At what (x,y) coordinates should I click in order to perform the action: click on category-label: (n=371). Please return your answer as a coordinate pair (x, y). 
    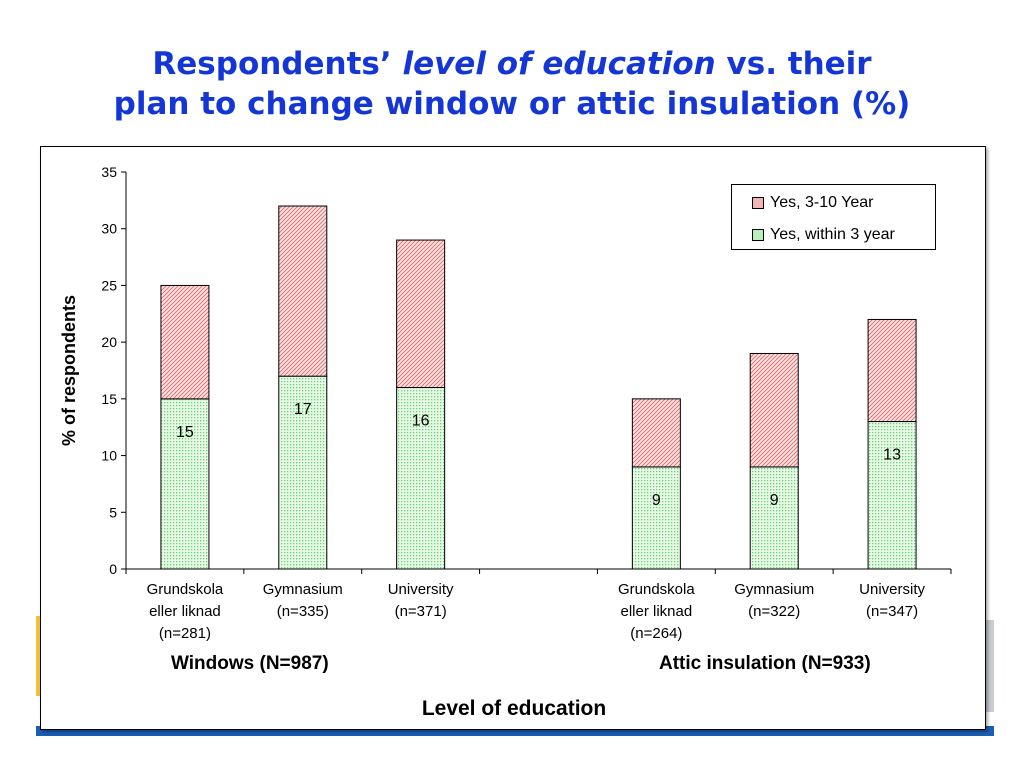
    Looking at the image, I should click on (421, 611).